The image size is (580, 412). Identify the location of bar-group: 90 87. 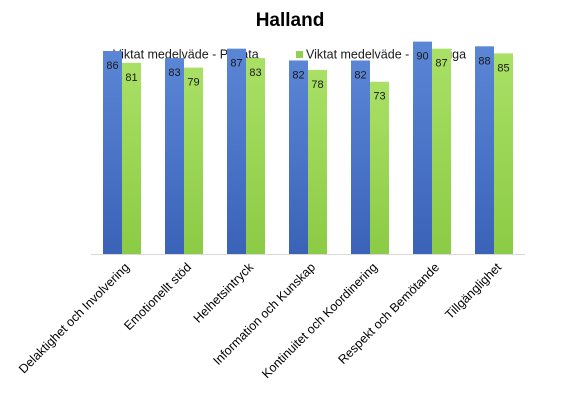
(432, 148).